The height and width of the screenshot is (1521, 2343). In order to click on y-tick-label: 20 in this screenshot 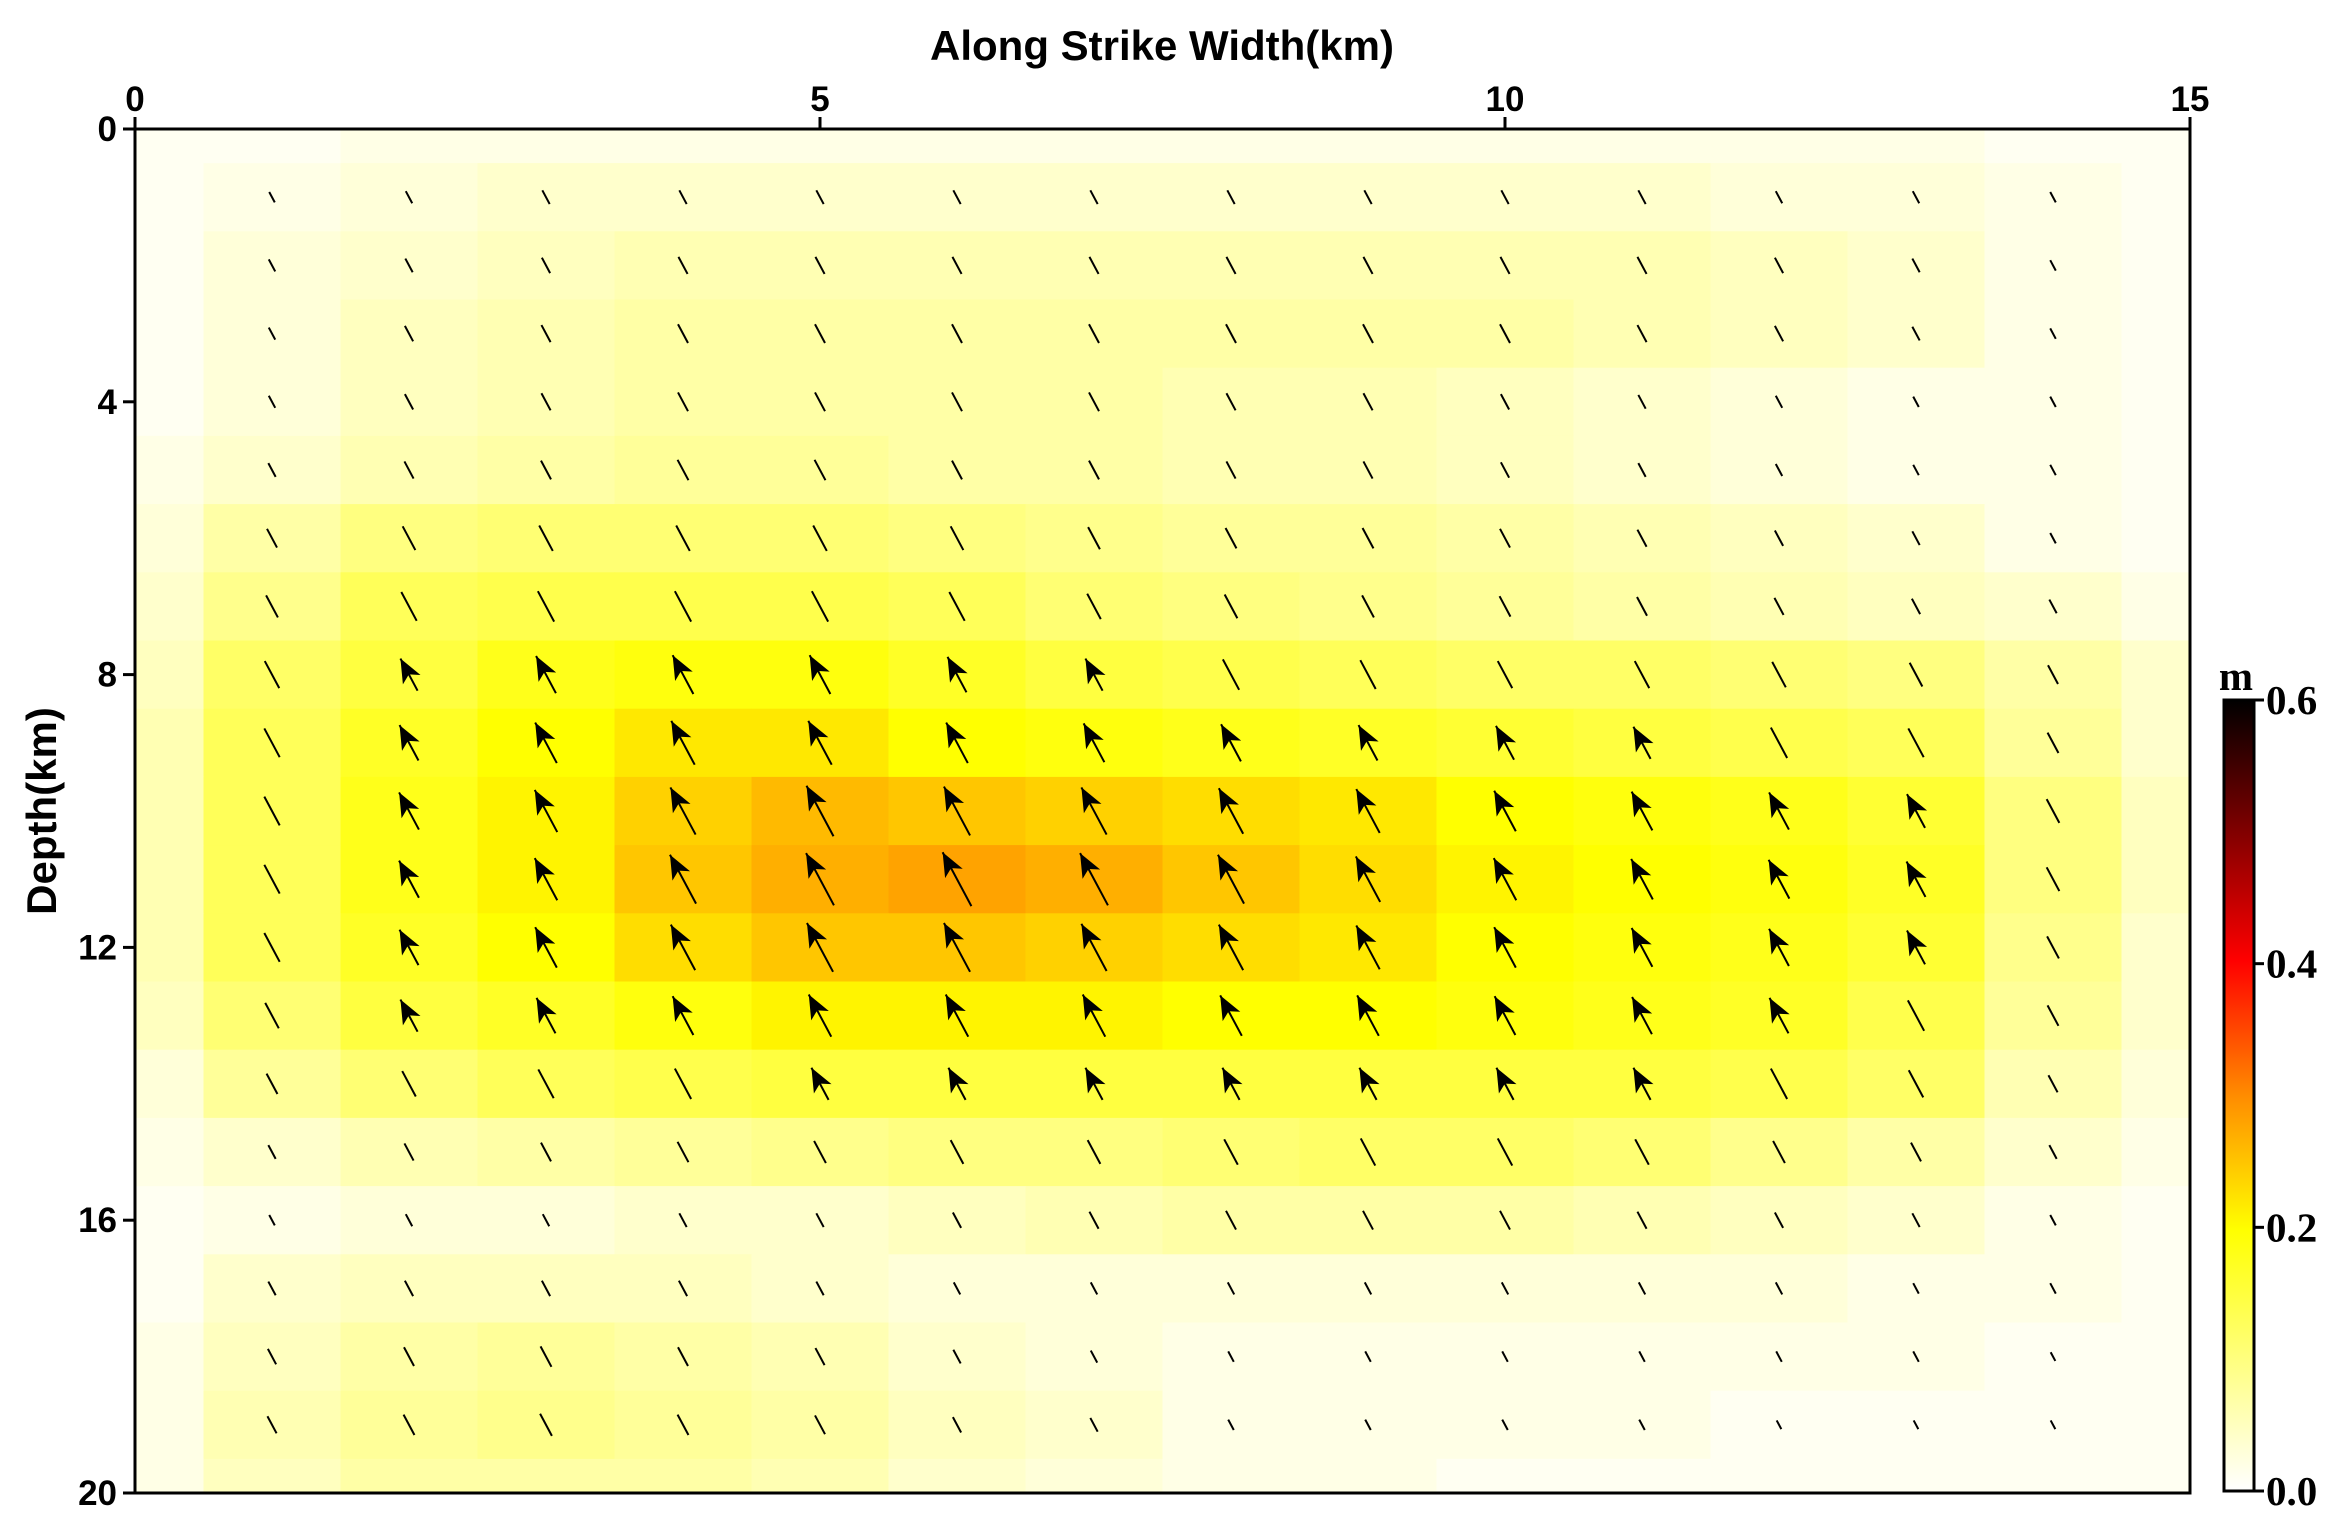, I will do `click(97, 1493)`.